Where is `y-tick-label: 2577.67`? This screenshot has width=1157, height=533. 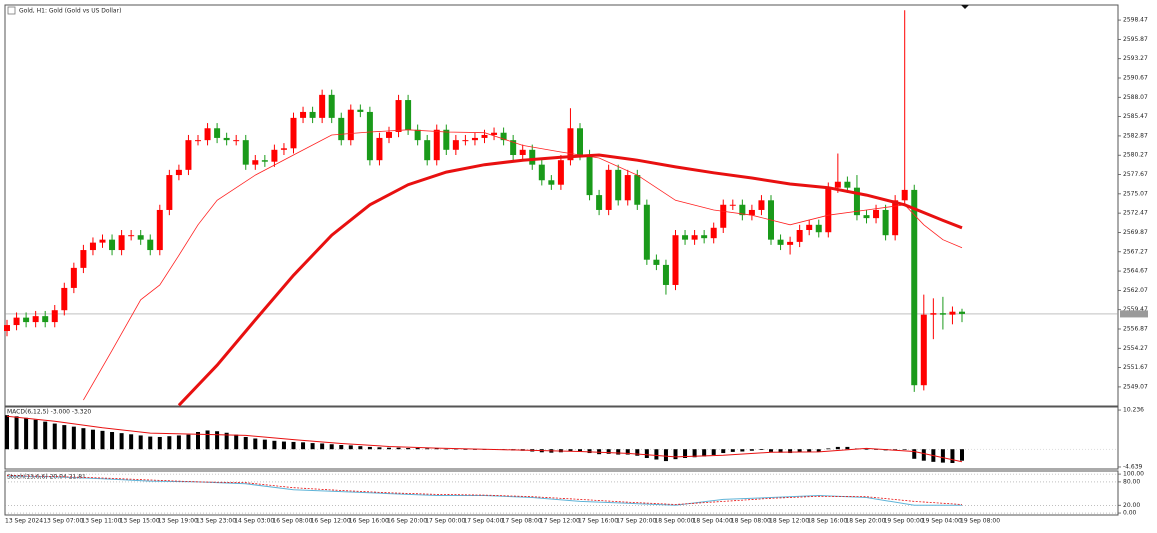 y-tick-label: 2577.67 is located at coordinates (1135, 174).